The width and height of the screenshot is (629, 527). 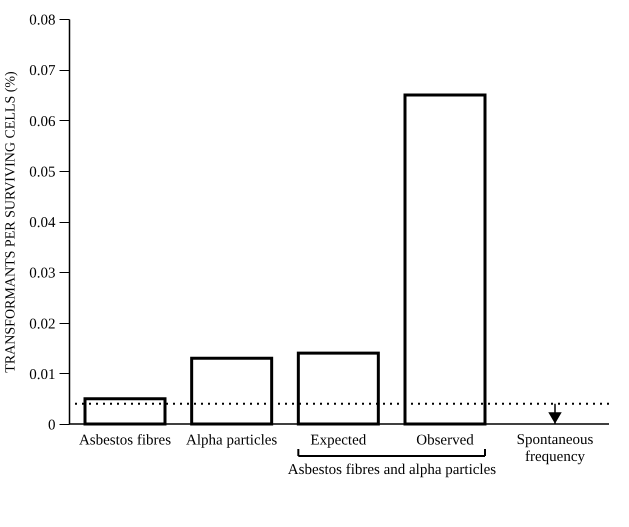 What do you see at coordinates (445, 440) in the screenshot?
I see `x-tick-label: Observed` at bounding box center [445, 440].